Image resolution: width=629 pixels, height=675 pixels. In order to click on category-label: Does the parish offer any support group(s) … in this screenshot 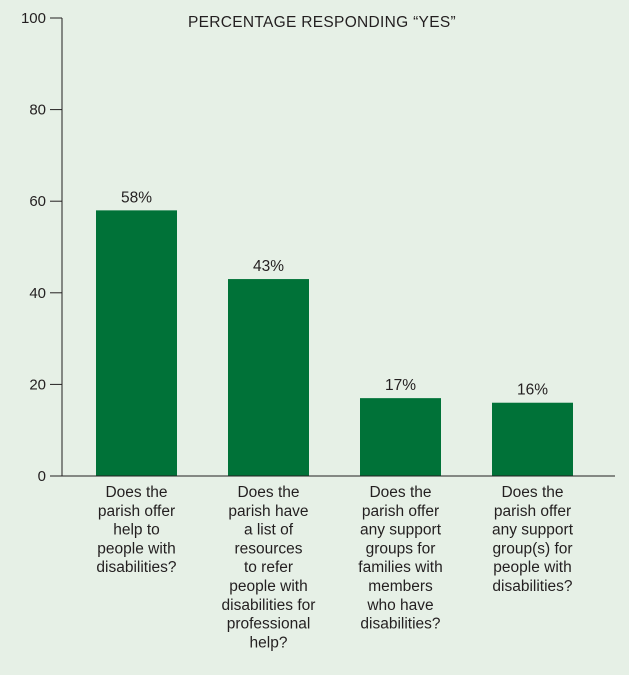, I will do `click(533, 539)`.